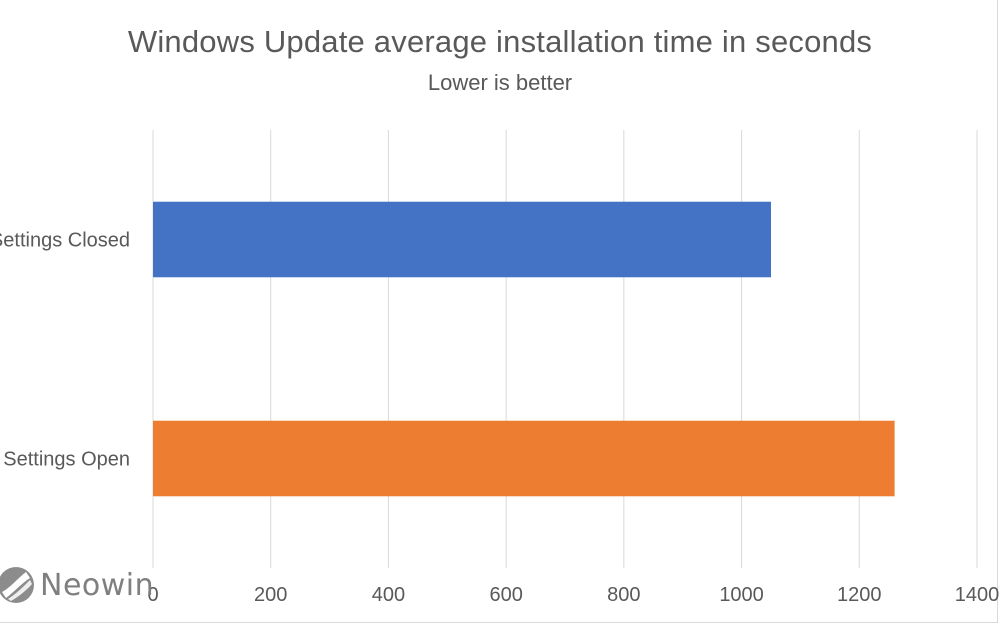 The height and width of the screenshot is (625, 1000). I want to click on bar-settings-closed, so click(462, 239).